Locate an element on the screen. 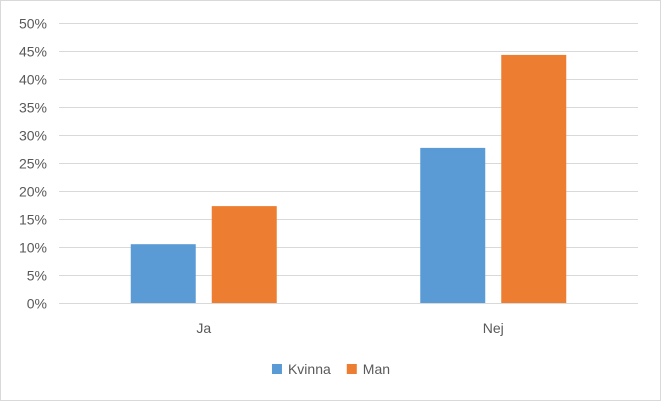  bar-man-ja is located at coordinates (244, 254).